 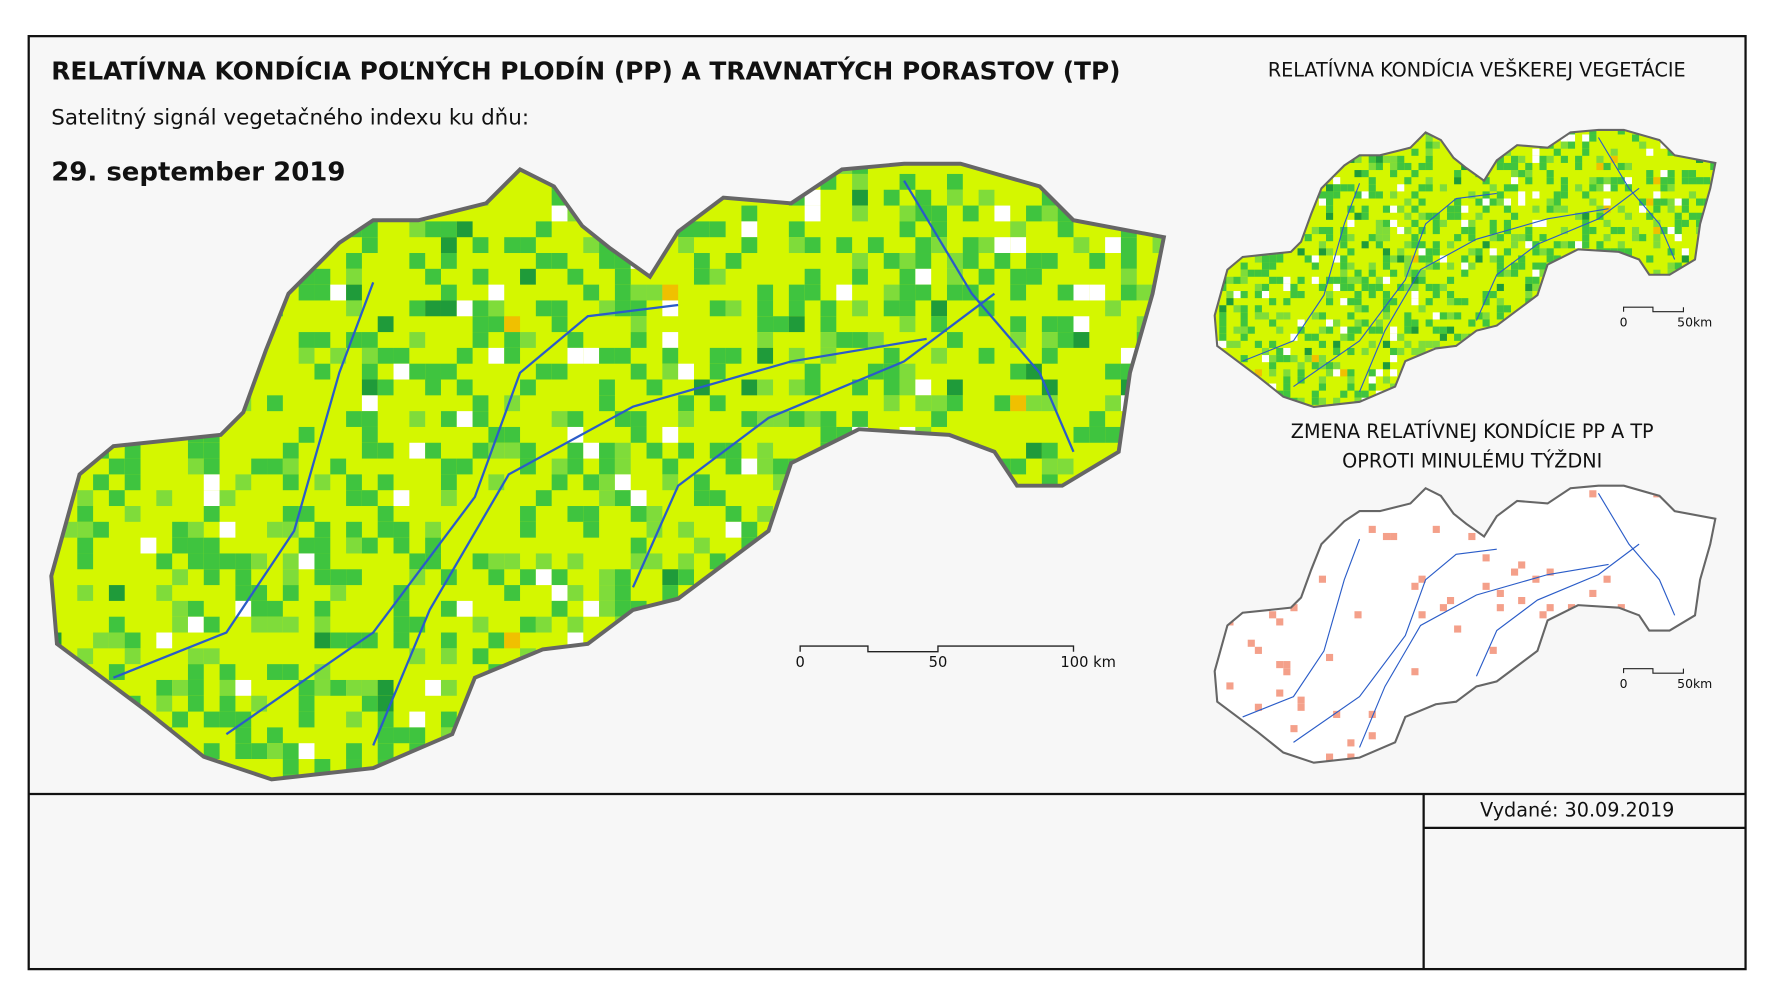 What do you see at coordinates (799, 662) in the screenshot?
I see `scale-label: 0` at bounding box center [799, 662].